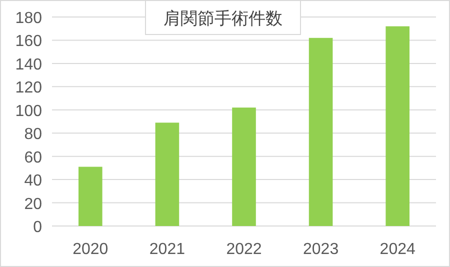  Describe the element at coordinates (33, 181) in the screenshot. I see `y-tick-label: 40` at that location.